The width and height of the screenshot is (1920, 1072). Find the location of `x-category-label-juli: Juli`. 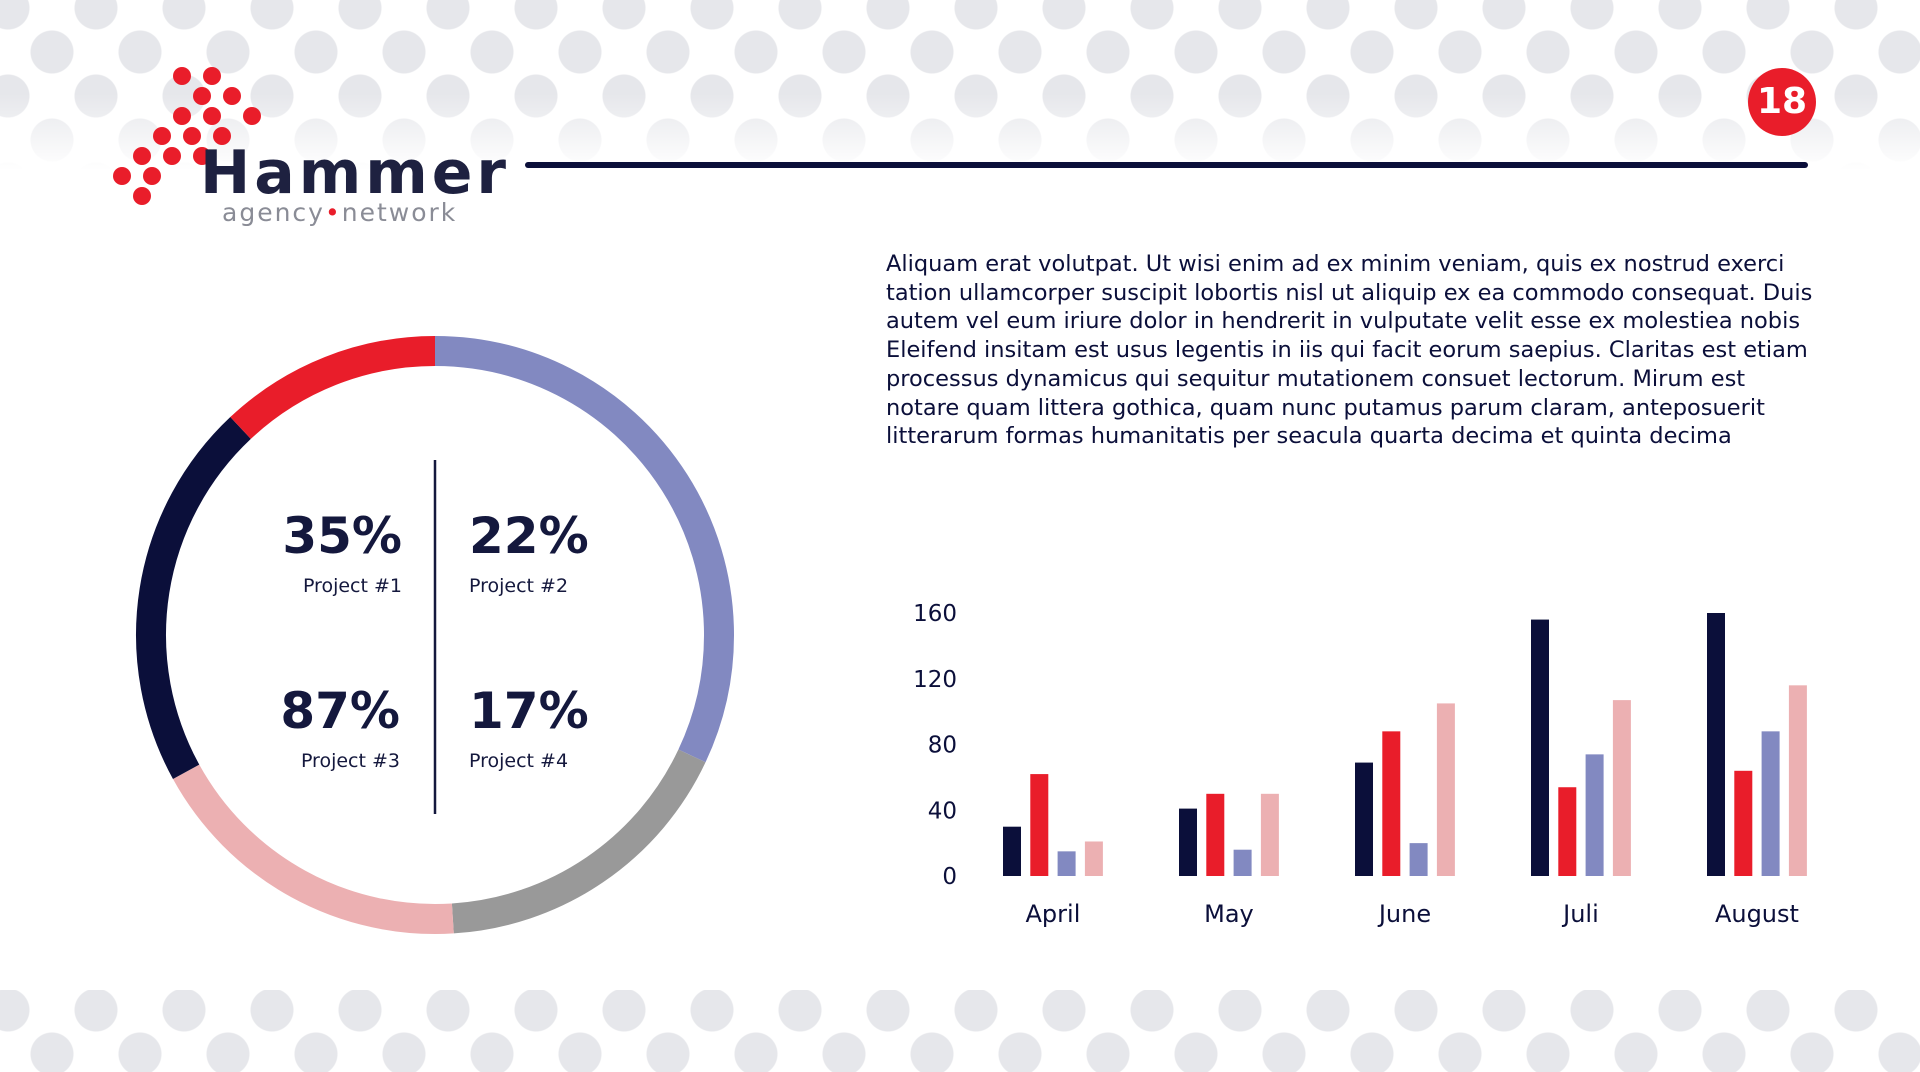

x-category-label-juli: Juli is located at coordinates (1580, 914).